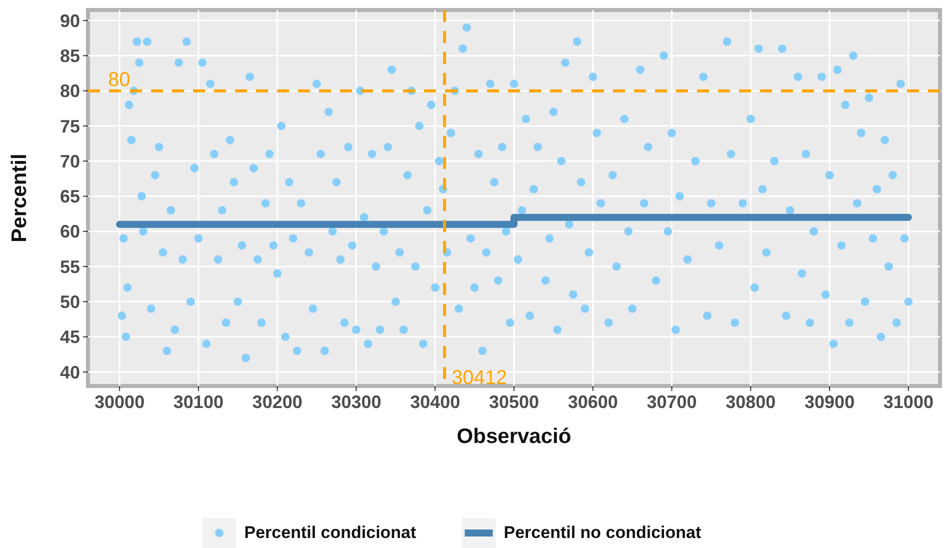 The height and width of the screenshot is (548, 952). Describe the element at coordinates (70, 126) in the screenshot. I see `y-tick-label: 75` at that location.